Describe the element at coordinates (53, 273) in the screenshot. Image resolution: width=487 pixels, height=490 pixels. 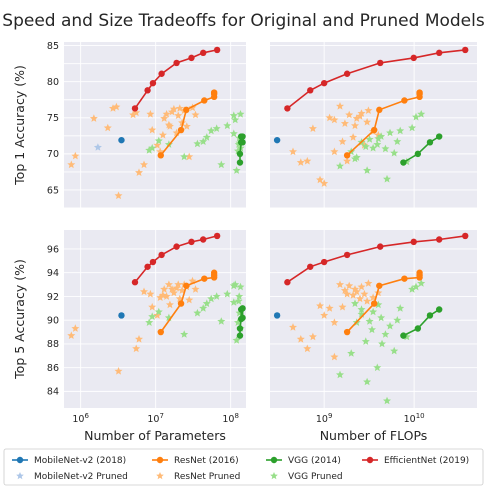
I see `y-tick-label: 94` at that location.